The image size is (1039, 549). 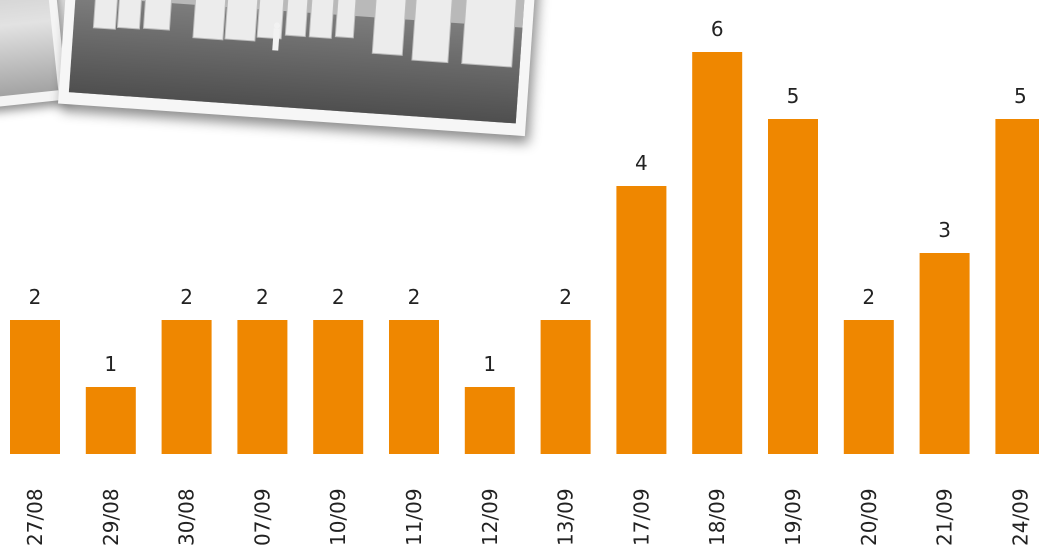 What do you see at coordinates (717, 29) in the screenshot?
I see `value-label: 6` at bounding box center [717, 29].